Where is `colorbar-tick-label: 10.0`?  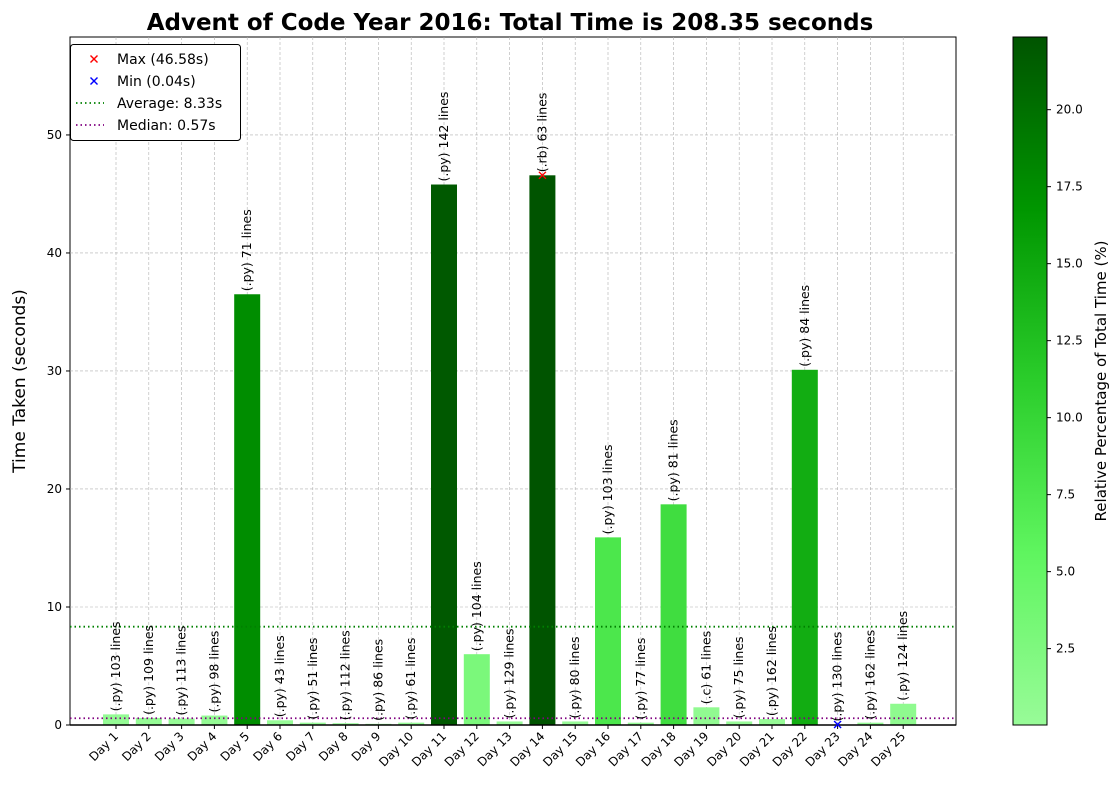
colorbar-tick-label: 10.0 is located at coordinates (1069, 418).